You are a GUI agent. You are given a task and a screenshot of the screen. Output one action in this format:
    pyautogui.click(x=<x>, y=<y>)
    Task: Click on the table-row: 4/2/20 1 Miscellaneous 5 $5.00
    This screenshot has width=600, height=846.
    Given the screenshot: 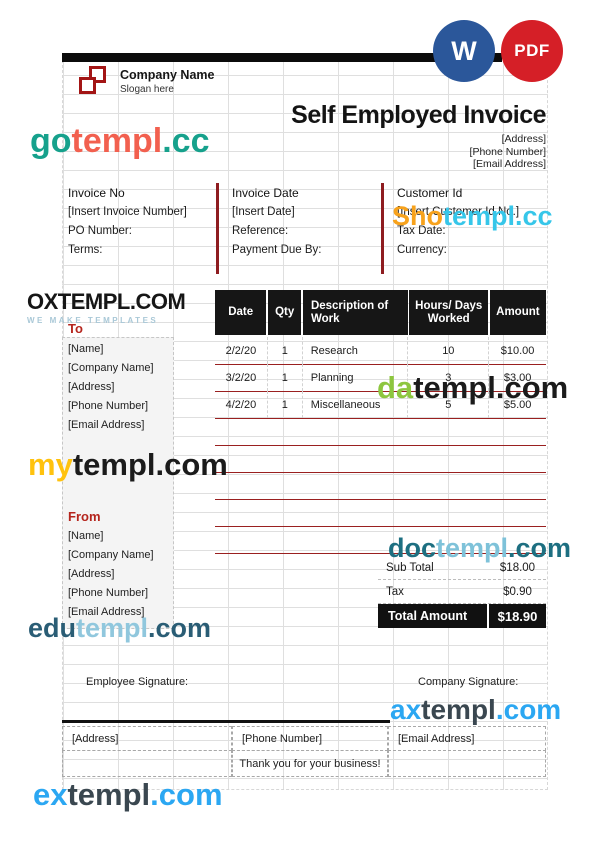 What is the action you would take?
    pyautogui.click(x=380, y=405)
    